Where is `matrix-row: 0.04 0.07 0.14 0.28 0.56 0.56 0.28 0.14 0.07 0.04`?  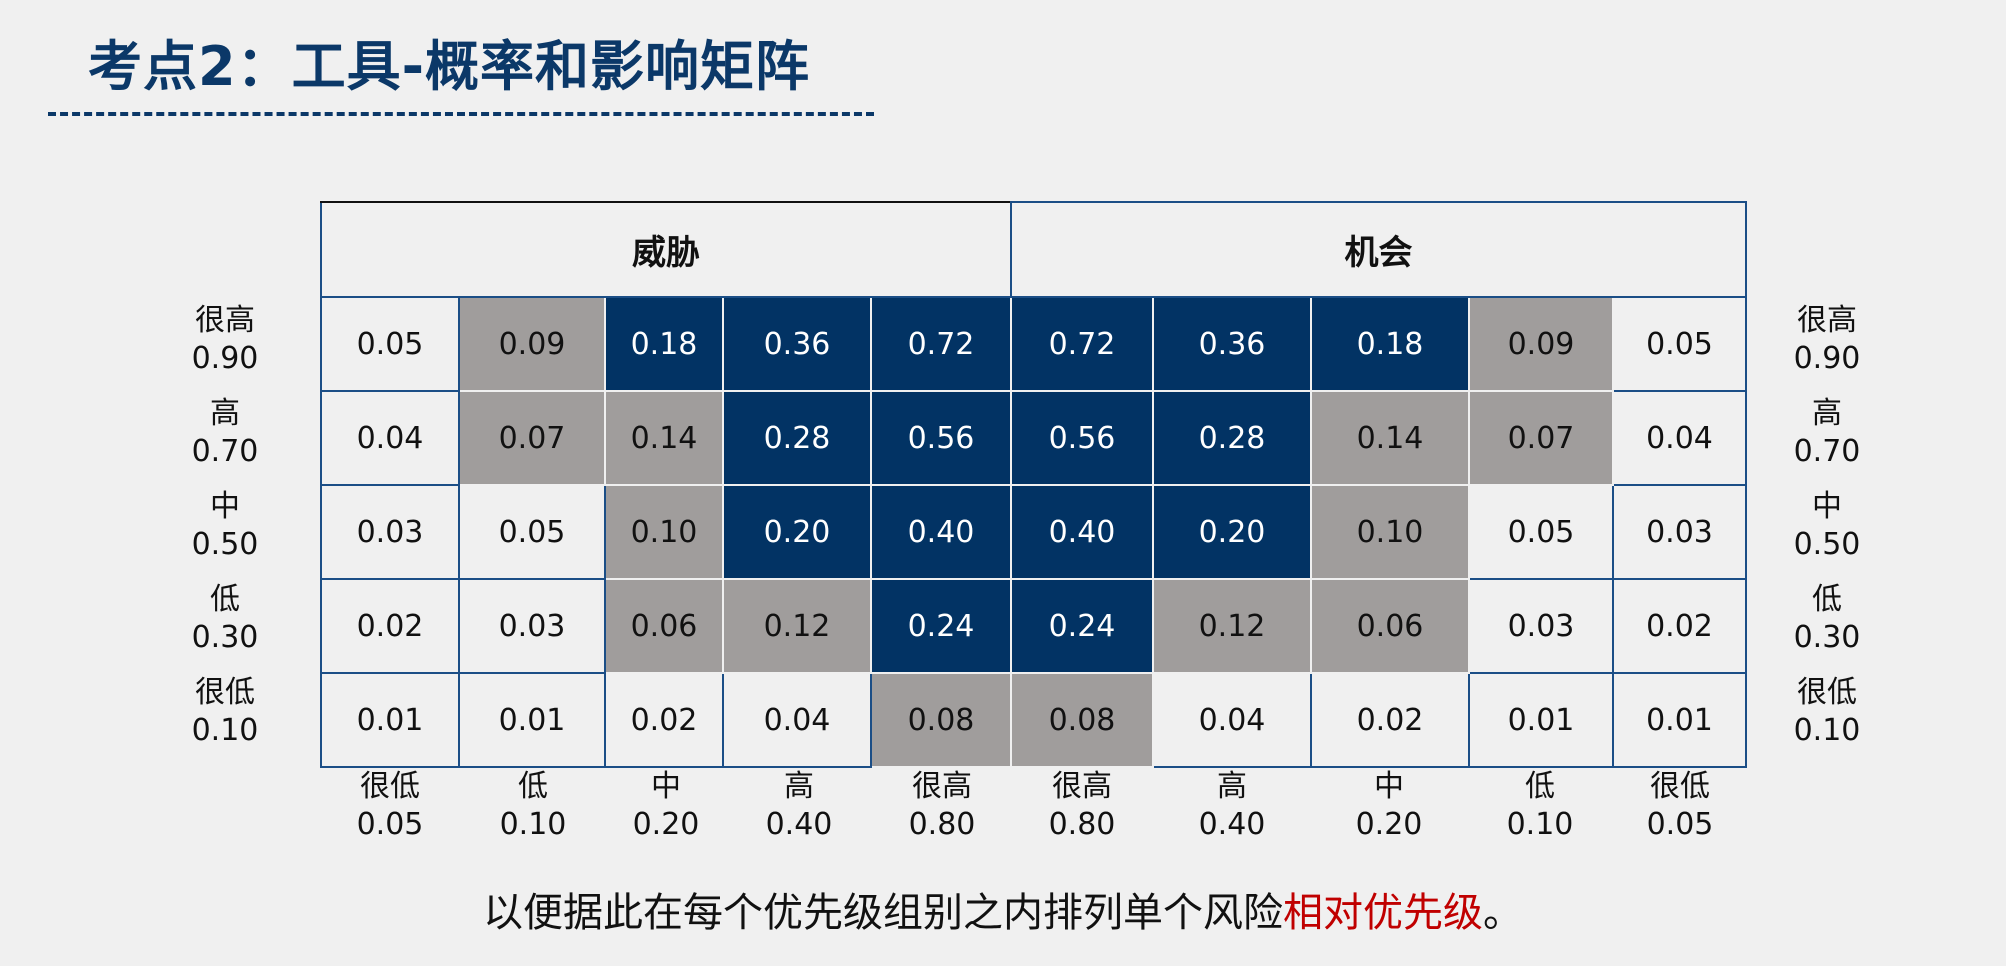 matrix-row: 0.04 0.07 0.14 0.28 0.56 0.56 0.28 0.14 0.07 0.04 is located at coordinates (1033, 438).